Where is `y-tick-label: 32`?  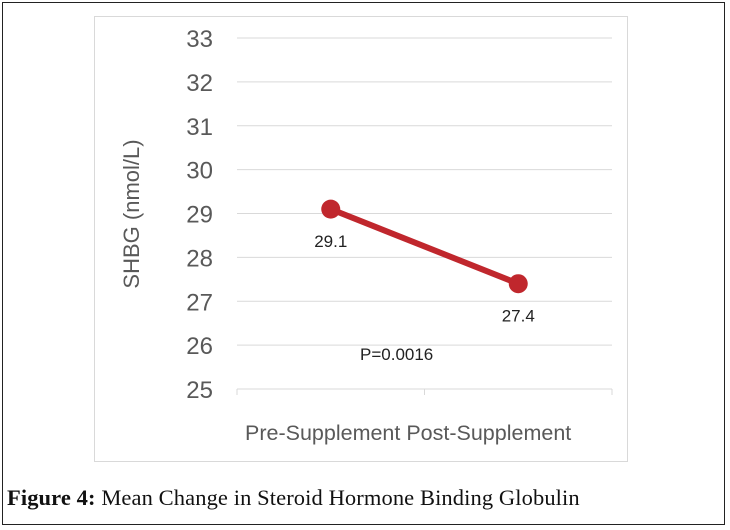 y-tick-label: 32 is located at coordinates (199, 83).